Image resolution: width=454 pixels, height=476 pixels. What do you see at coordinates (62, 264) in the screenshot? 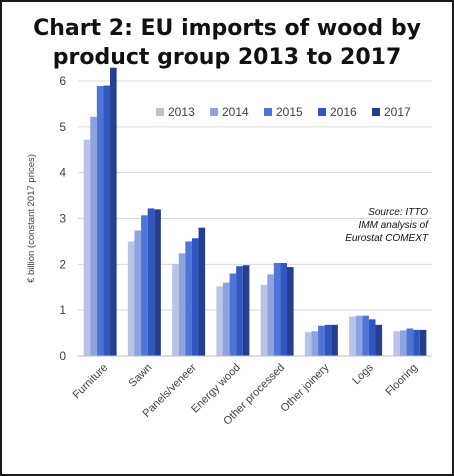
I see `y-tick-label: 2` at bounding box center [62, 264].